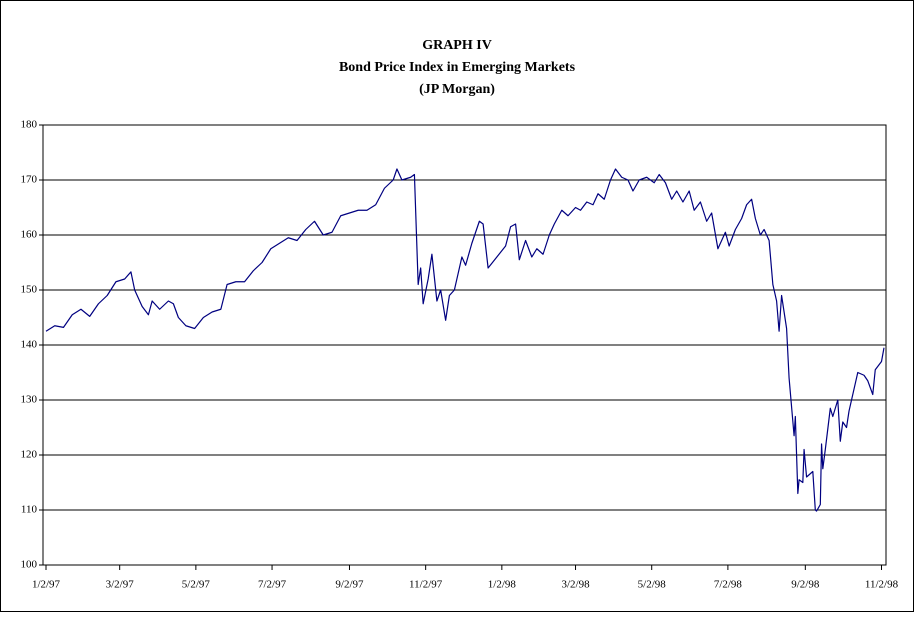 The width and height of the screenshot is (914, 617). What do you see at coordinates (272, 585) in the screenshot?
I see `x-tick-label: 7/2/97` at bounding box center [272, 585].